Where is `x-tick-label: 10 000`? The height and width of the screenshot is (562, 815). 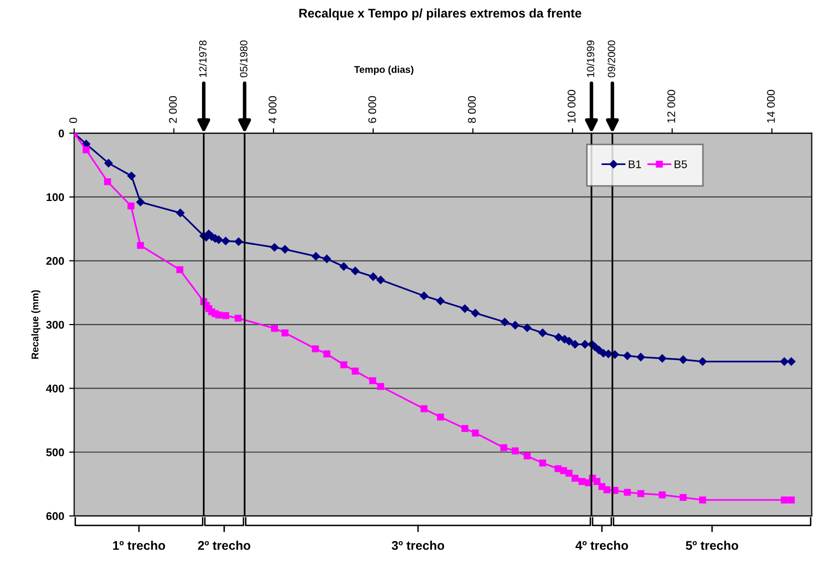 x-tick-label: 10 000 is located at coordinates (572, 106).